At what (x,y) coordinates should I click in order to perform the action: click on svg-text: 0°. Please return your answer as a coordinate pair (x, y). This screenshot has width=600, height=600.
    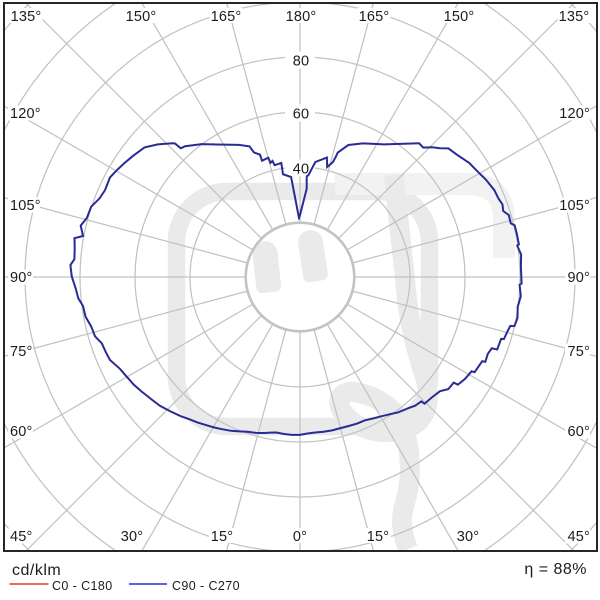
    Looking at the image, I should click on (300, 537).